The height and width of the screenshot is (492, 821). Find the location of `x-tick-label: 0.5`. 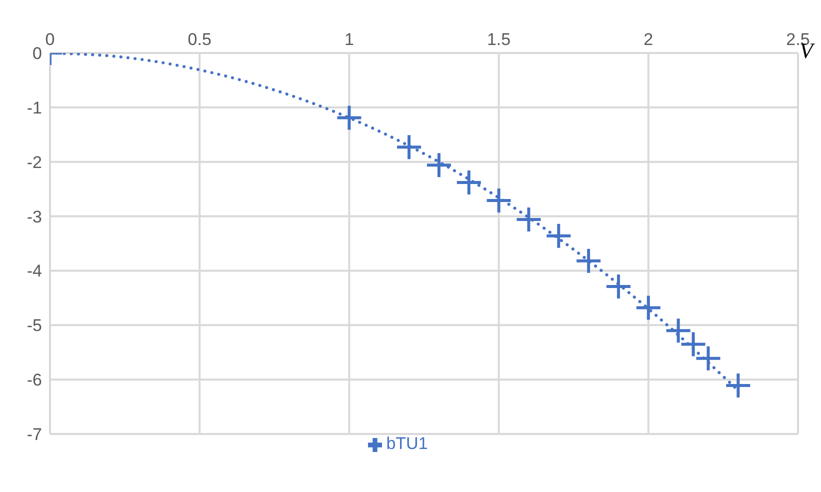

x-tick-label: 0.5 is located at coordinates (200, 39).